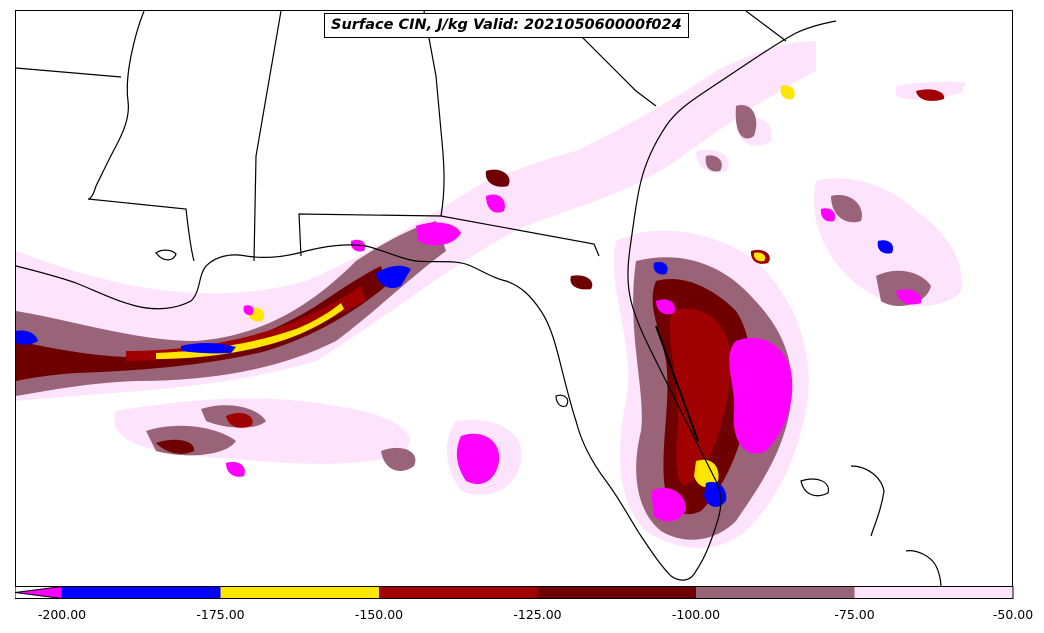 The image size is (1044, 633). I want to click on colorbar-tick-label: -75.00, so click(854, 614).